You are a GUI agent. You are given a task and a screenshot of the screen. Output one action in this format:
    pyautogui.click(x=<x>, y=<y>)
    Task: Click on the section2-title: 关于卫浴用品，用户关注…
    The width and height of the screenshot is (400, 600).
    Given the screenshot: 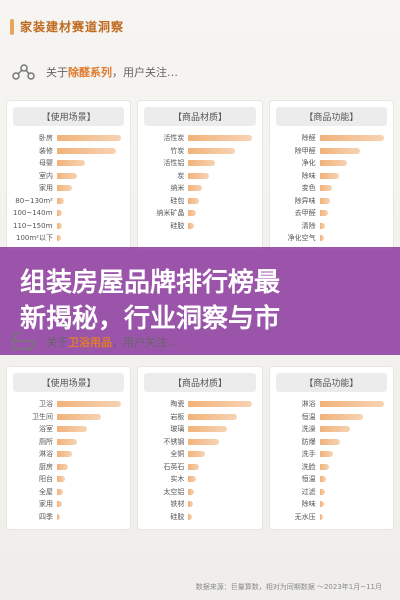 What is the action you would take?
    pyautogui.click(x=112, y=342)
    